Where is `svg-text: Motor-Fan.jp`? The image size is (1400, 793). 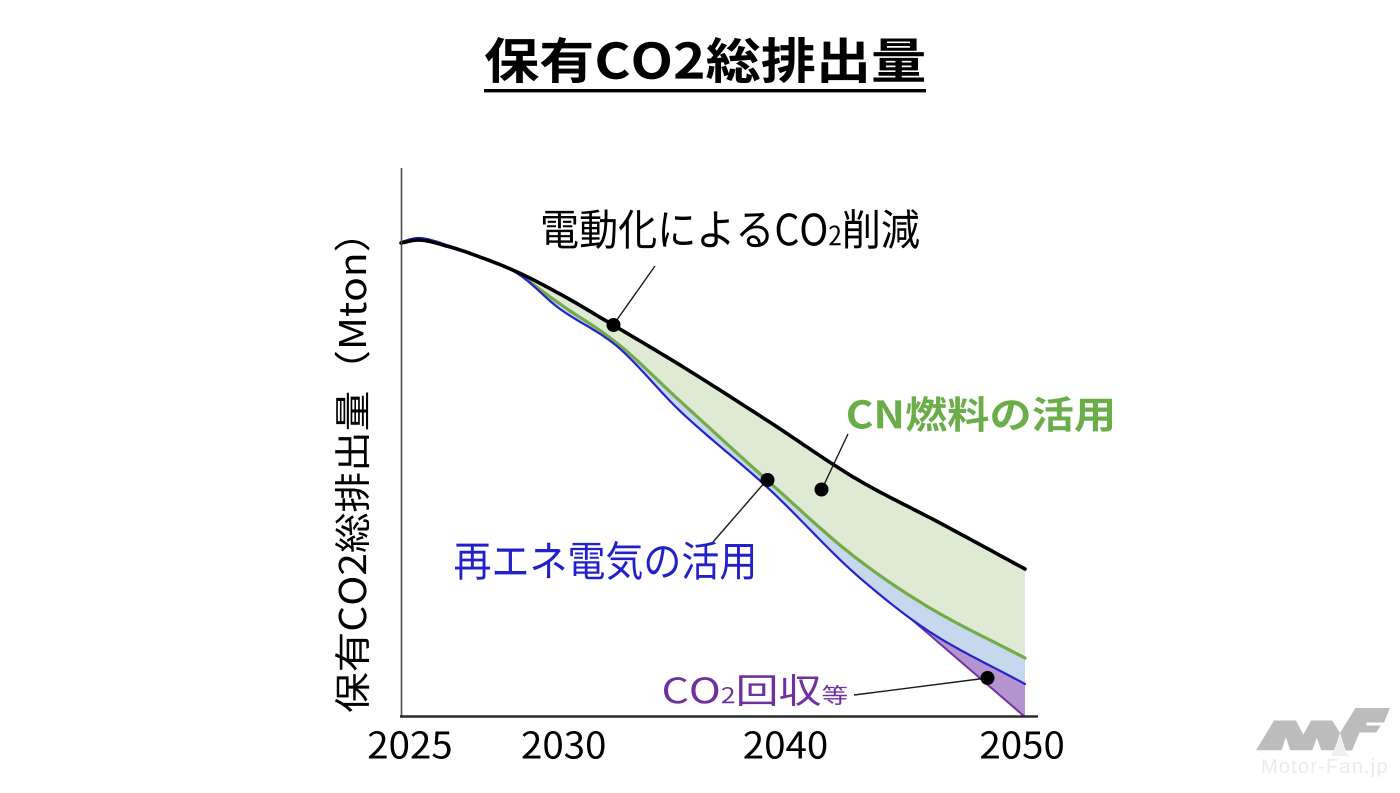
svg-text: Motor-Fan.jp is located at coordinates (1325, 767).